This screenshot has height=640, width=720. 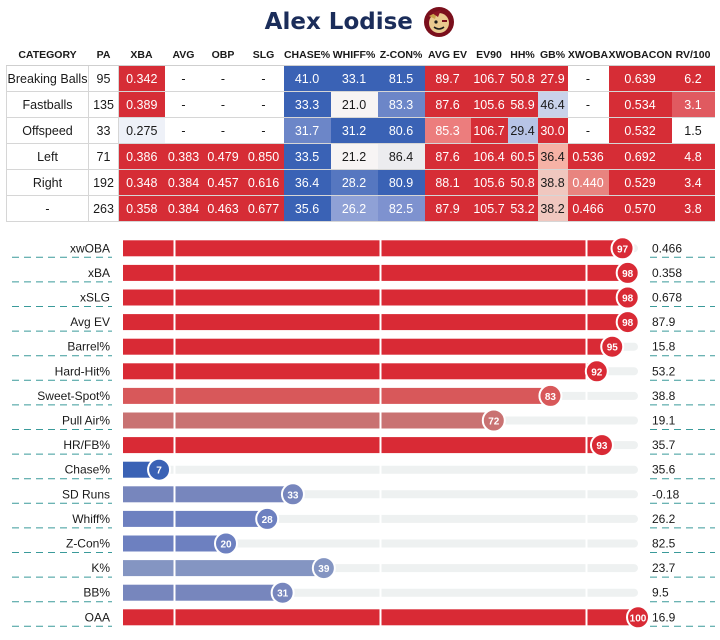 What do you see at coordinates (693, 208) in the screenshot?
I see `table-cell: 3.8` at bounding box center [693, 208].